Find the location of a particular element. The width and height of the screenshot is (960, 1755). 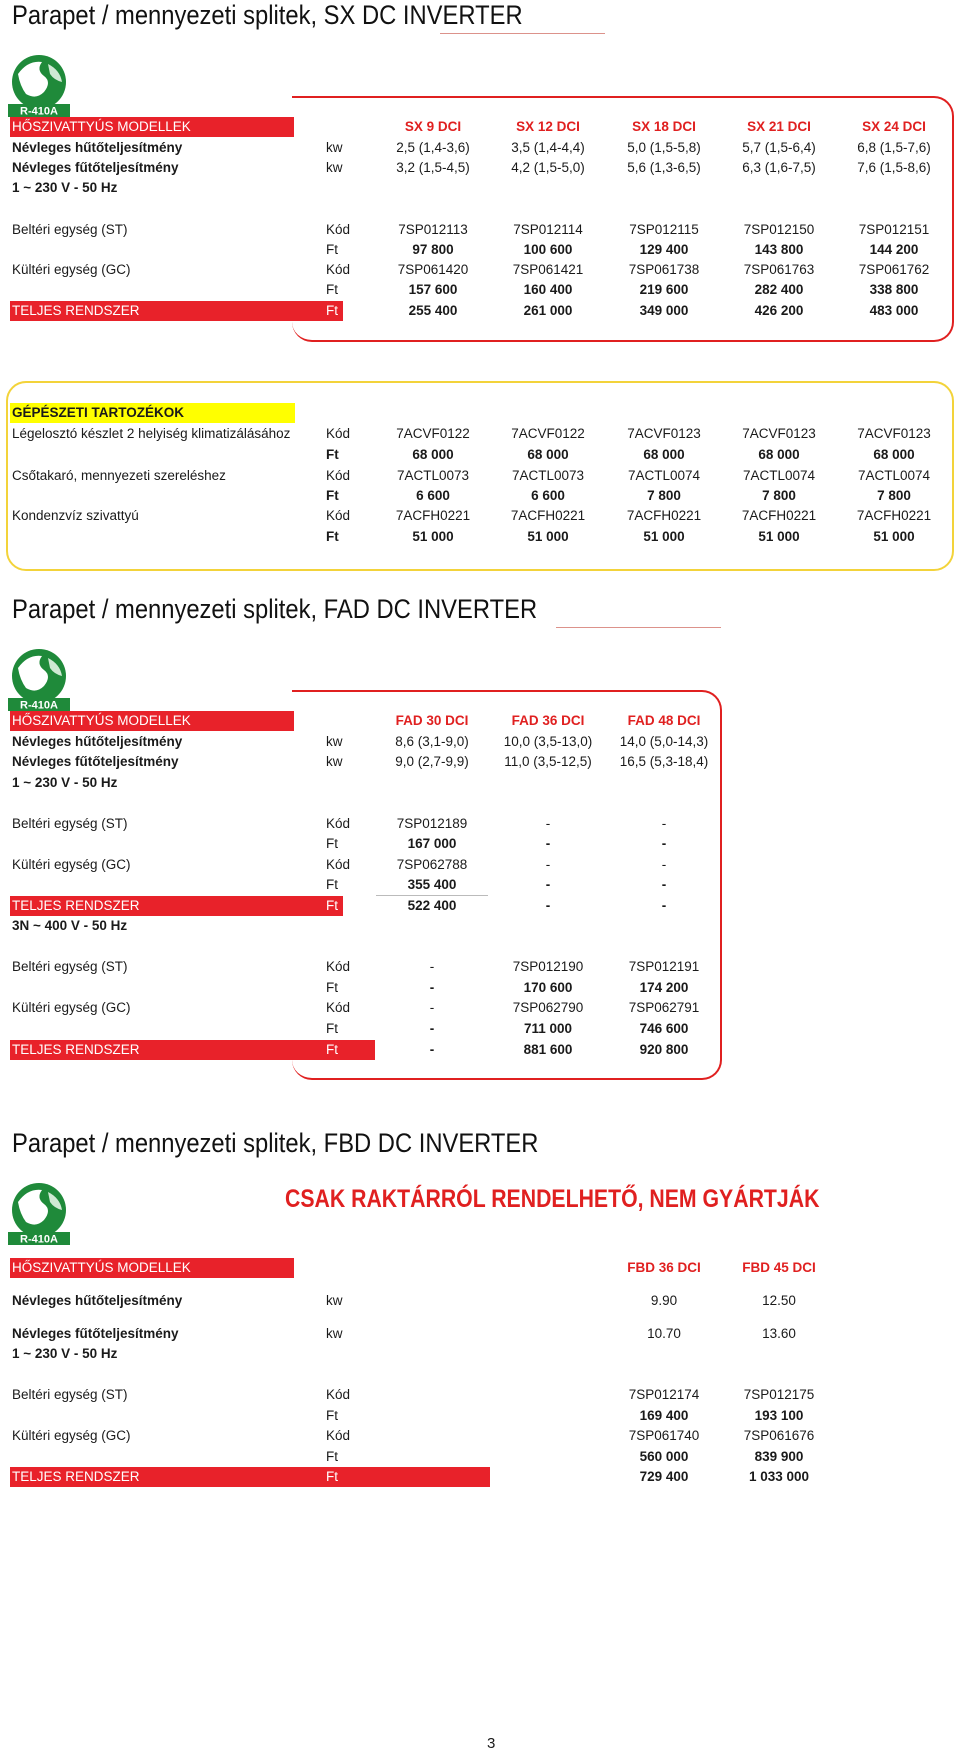

globe-icon: R-410A is located at coordinates (39, 680).